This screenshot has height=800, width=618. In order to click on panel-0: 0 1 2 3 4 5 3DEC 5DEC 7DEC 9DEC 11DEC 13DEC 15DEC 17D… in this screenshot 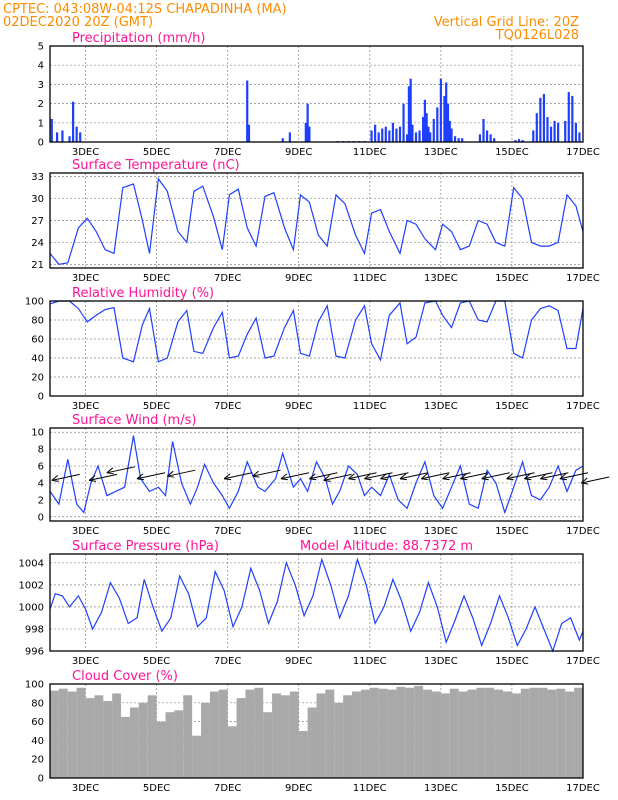, I will do `click(319, 94)`.